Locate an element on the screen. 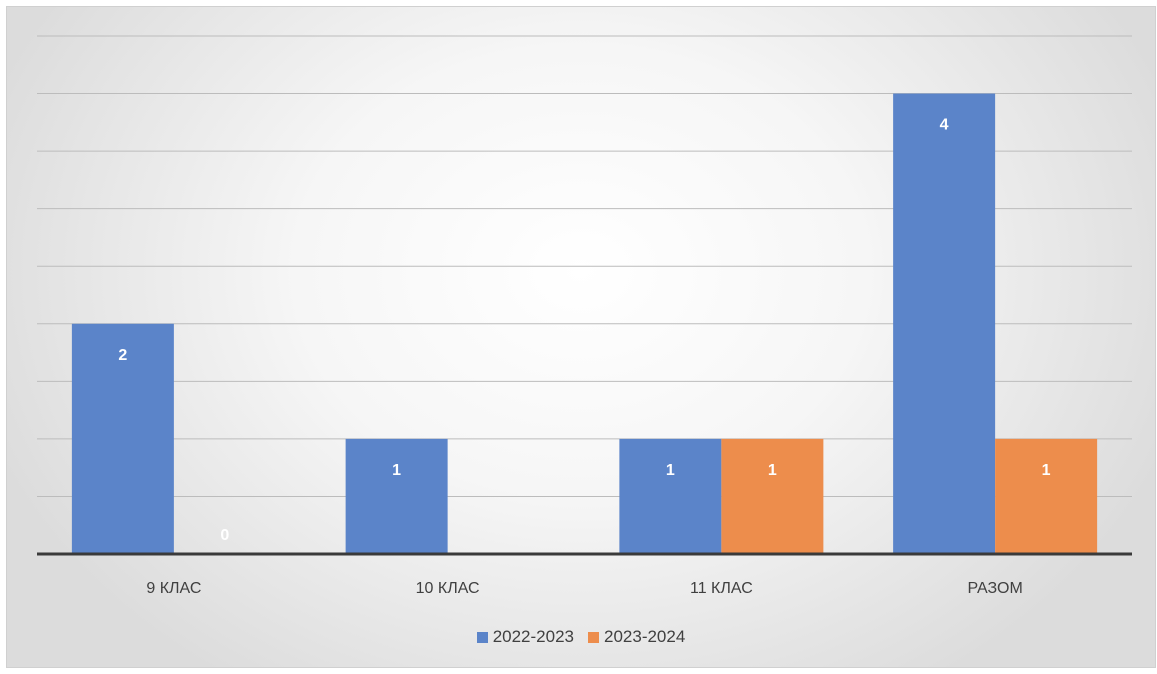 This screenshot has width=1157, height=674. x-tick-labels: 9 КЛАС 10 КЛАС 11 КЛАС РАЗОМ is located at coordinates (584, 588).